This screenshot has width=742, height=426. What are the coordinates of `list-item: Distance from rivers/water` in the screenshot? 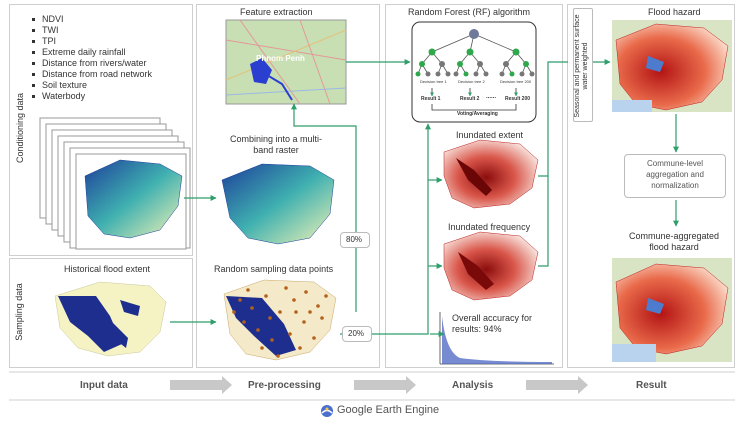 It's located at (91, 63).